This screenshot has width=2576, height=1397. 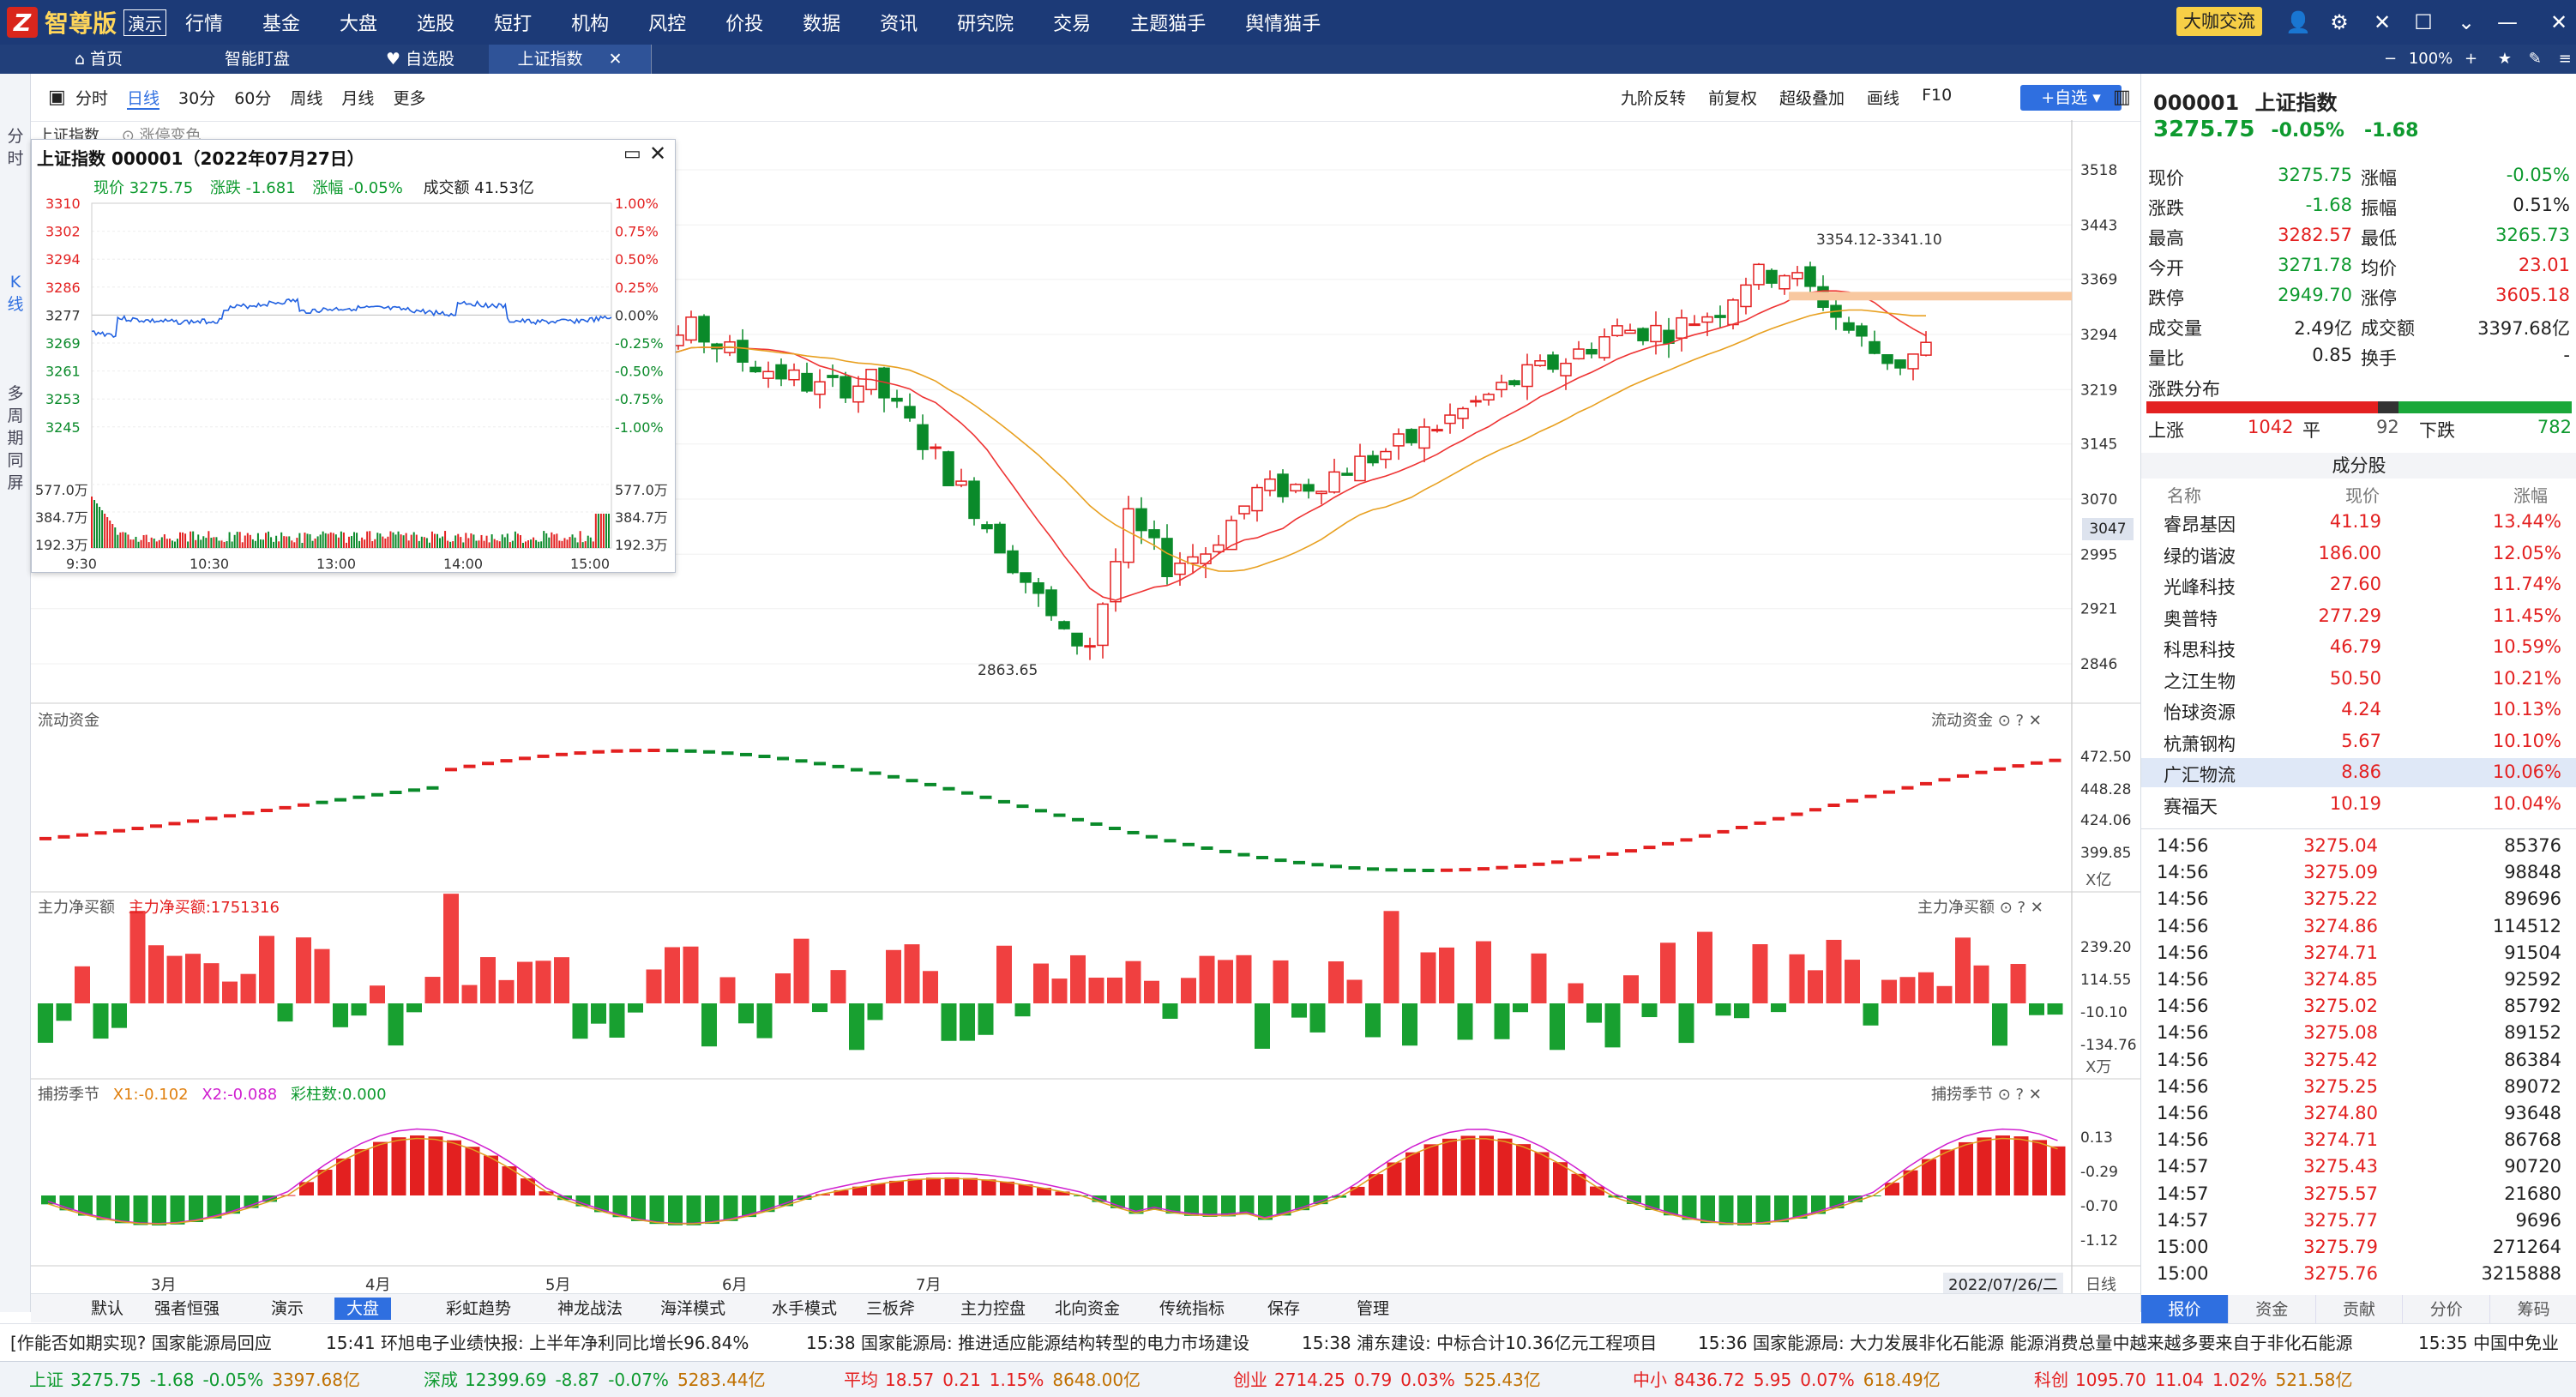 What do you see at coordinates (2219, 22) in the screenshot?
I see `big-talk-button: 大咖交流` at bounding box center [2219, 22].